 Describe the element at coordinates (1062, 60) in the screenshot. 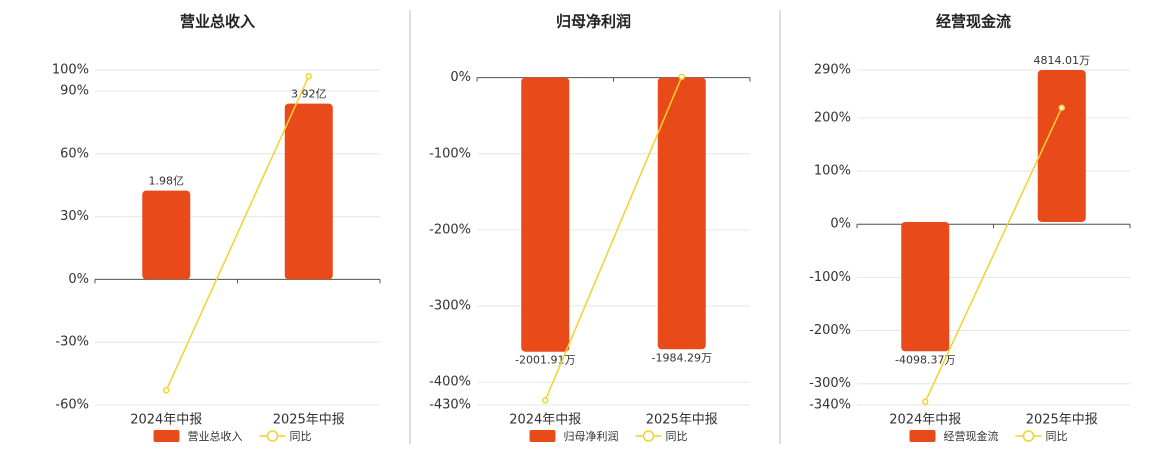

I see `value-label: 4814.01万` at that location.